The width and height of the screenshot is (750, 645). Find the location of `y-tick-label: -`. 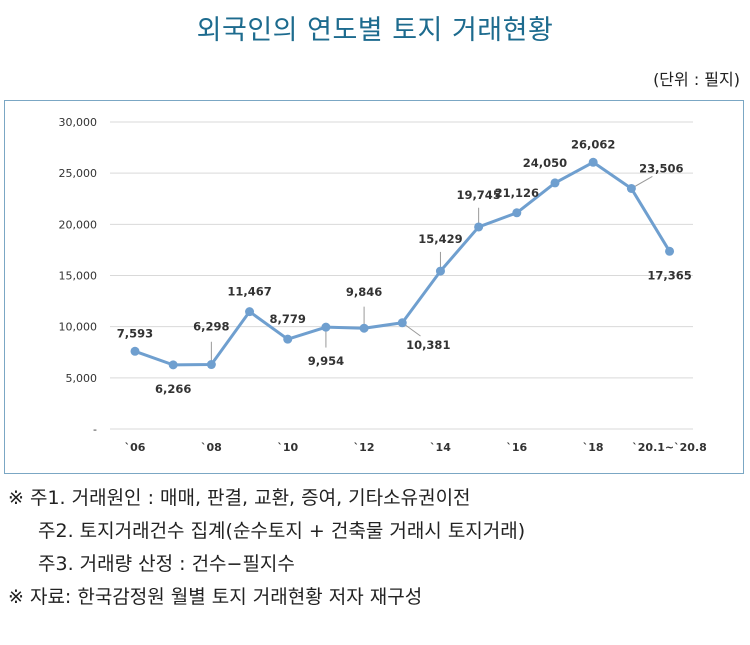

y-tick-label: - is located at coordinates (95, 429).